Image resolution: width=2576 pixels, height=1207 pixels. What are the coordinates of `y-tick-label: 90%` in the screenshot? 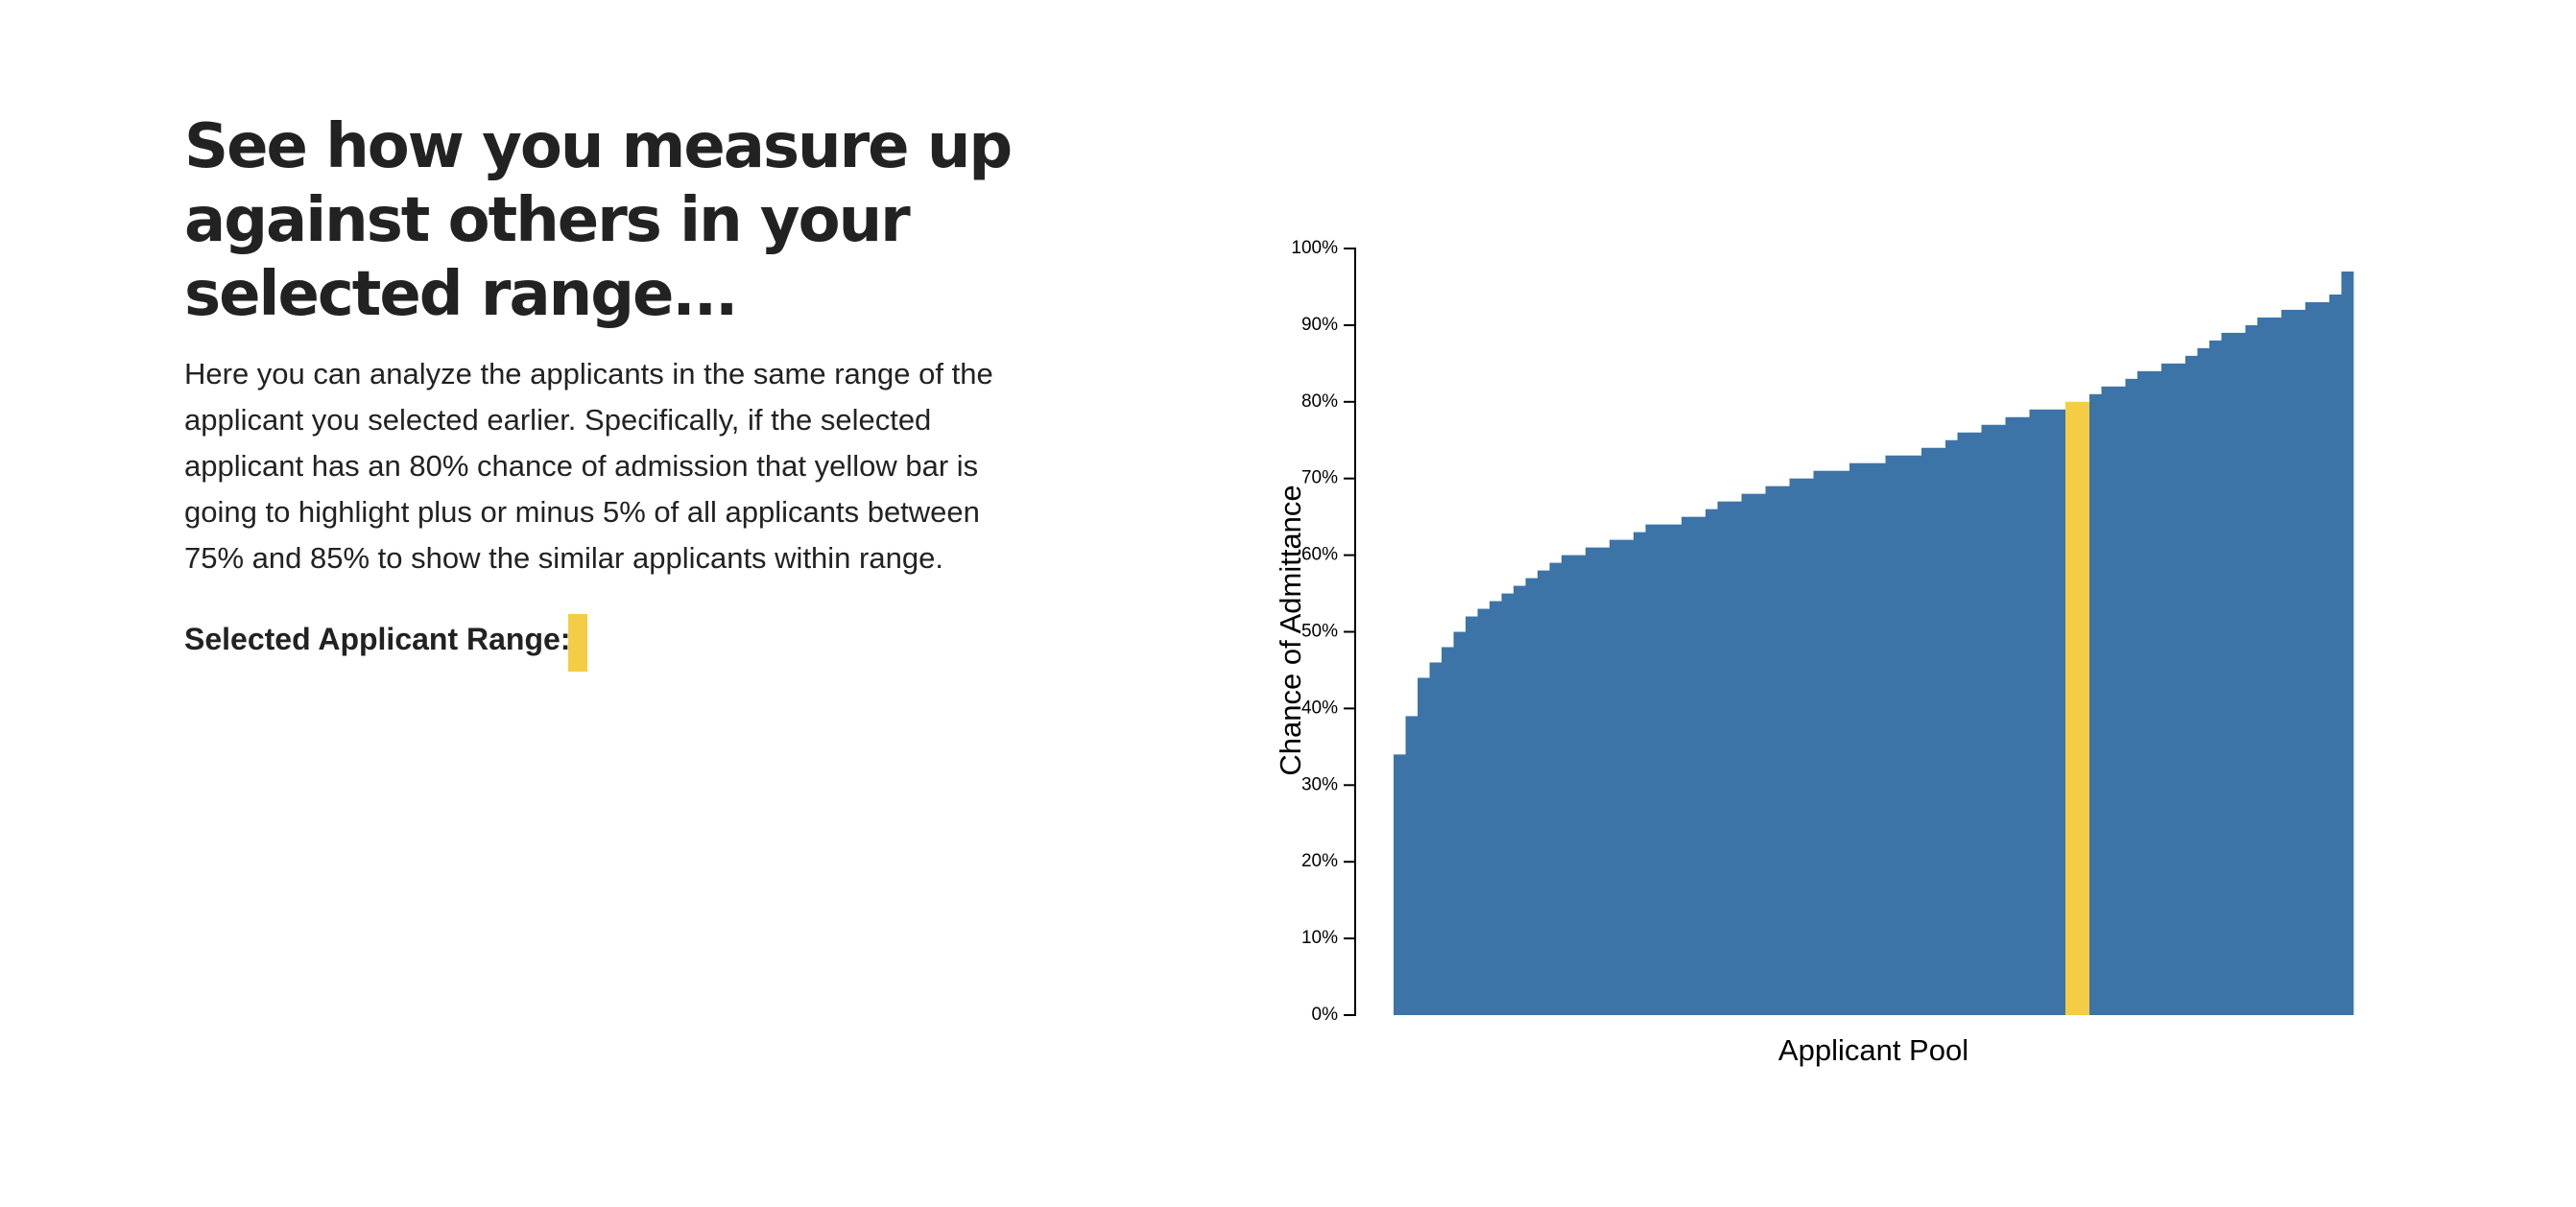 It's located at (1319, 325).